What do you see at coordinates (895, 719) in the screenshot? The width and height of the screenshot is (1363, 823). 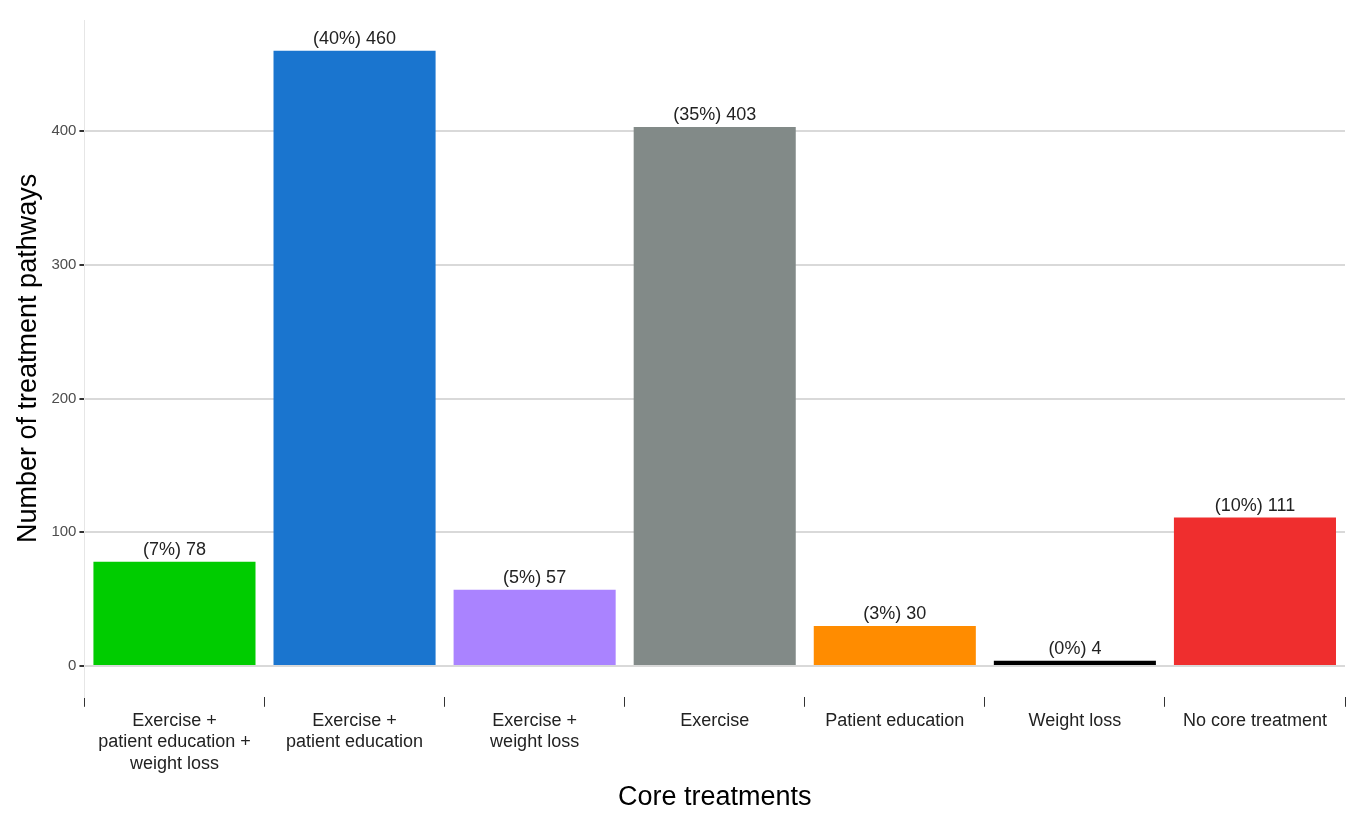 I see `x-tick-label: Patient education` at bounding box center [895, 719].